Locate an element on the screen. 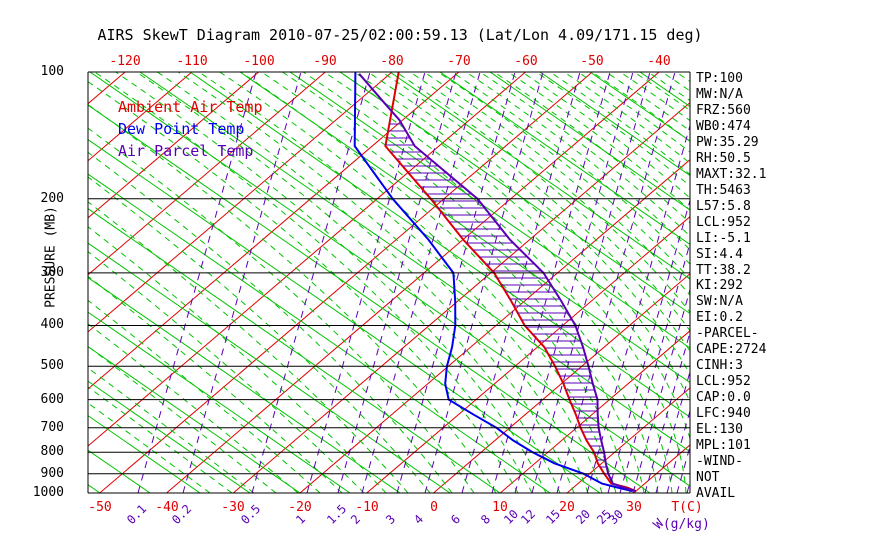 The height and width of the screenshot is (560, 870). top-temp-tick: -50 is located at coordinates (592, 61).